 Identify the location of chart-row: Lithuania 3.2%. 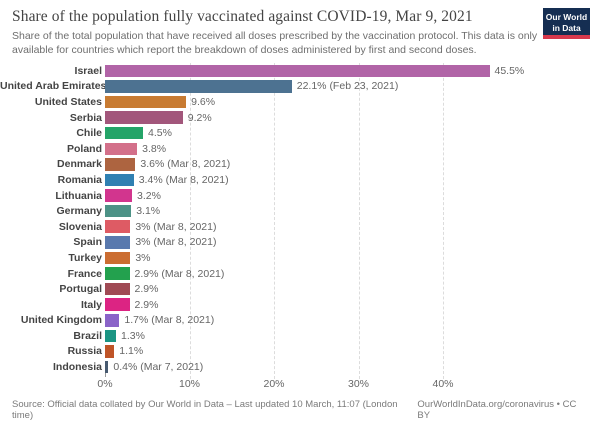
(300, 196).